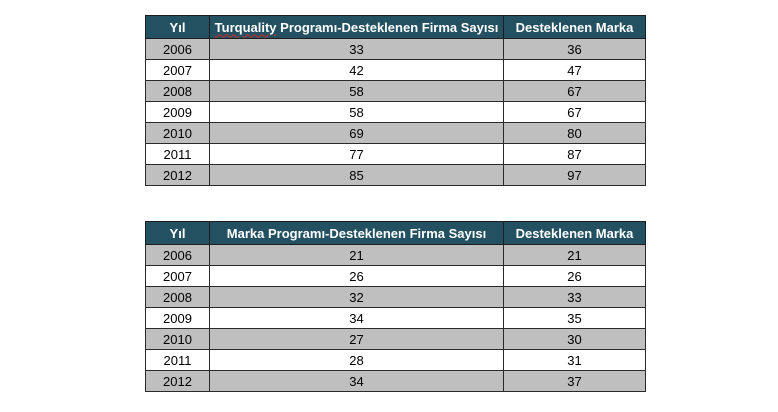 The width and height of the screenshot is (778, 412). Describe the element at coordinates (574, 49) in the screenshot. I see `brand-count-cell: 36` at that location.